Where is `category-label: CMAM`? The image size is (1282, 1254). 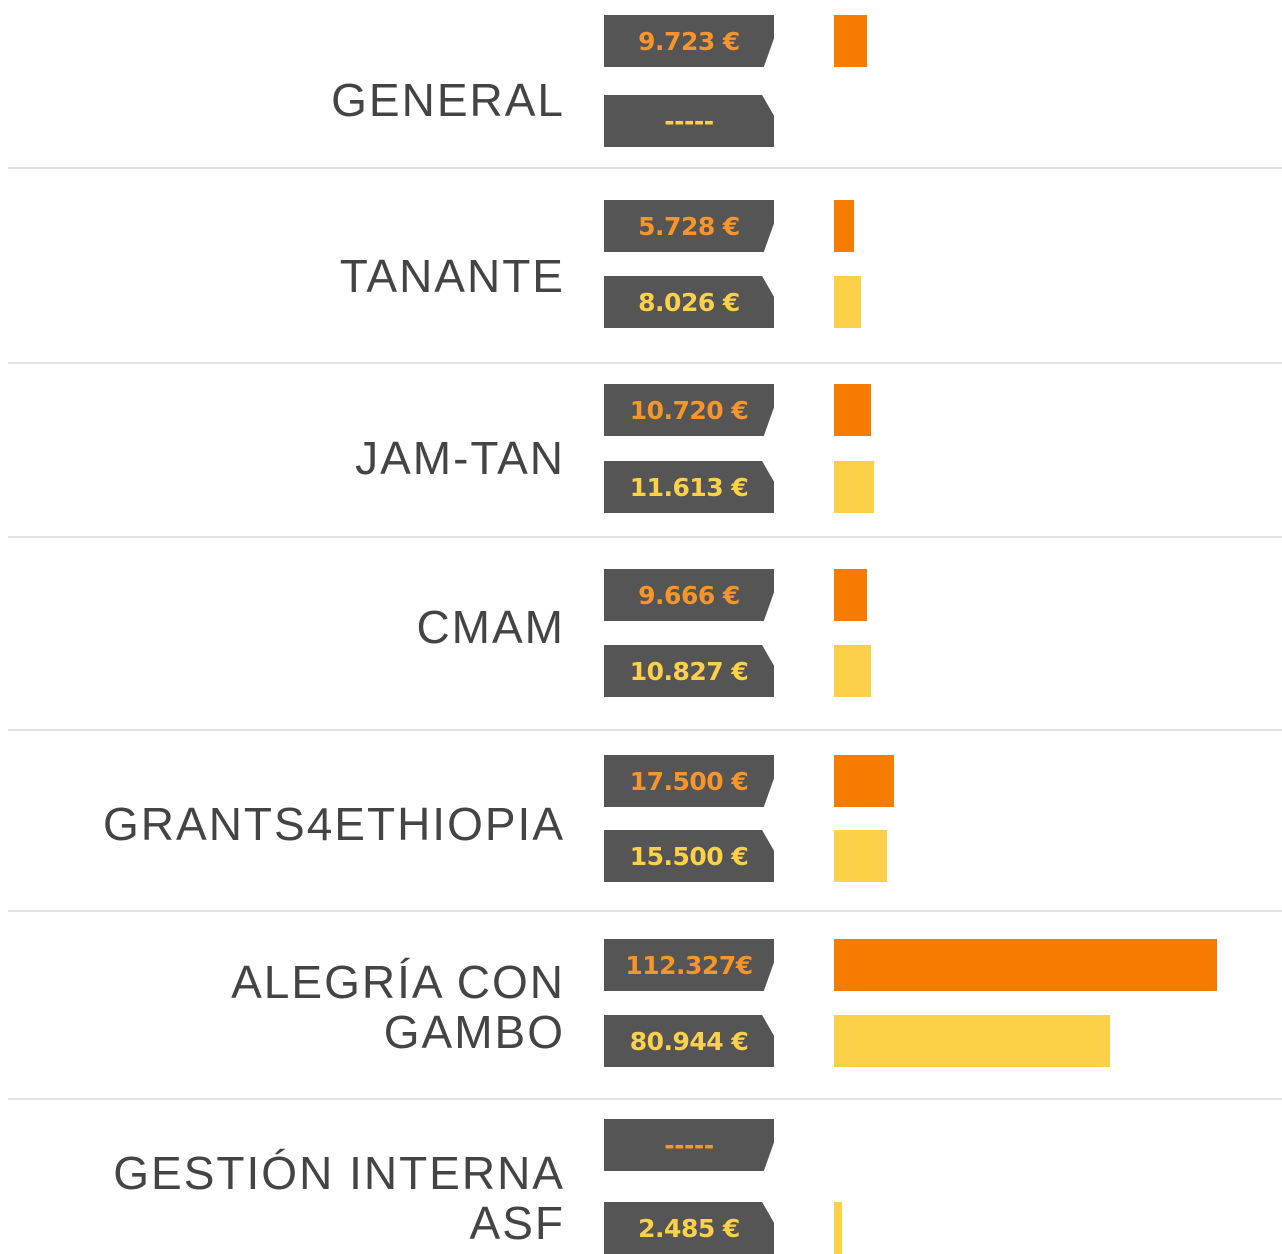
category-label: CMAM is located at coordinates (490, 627).